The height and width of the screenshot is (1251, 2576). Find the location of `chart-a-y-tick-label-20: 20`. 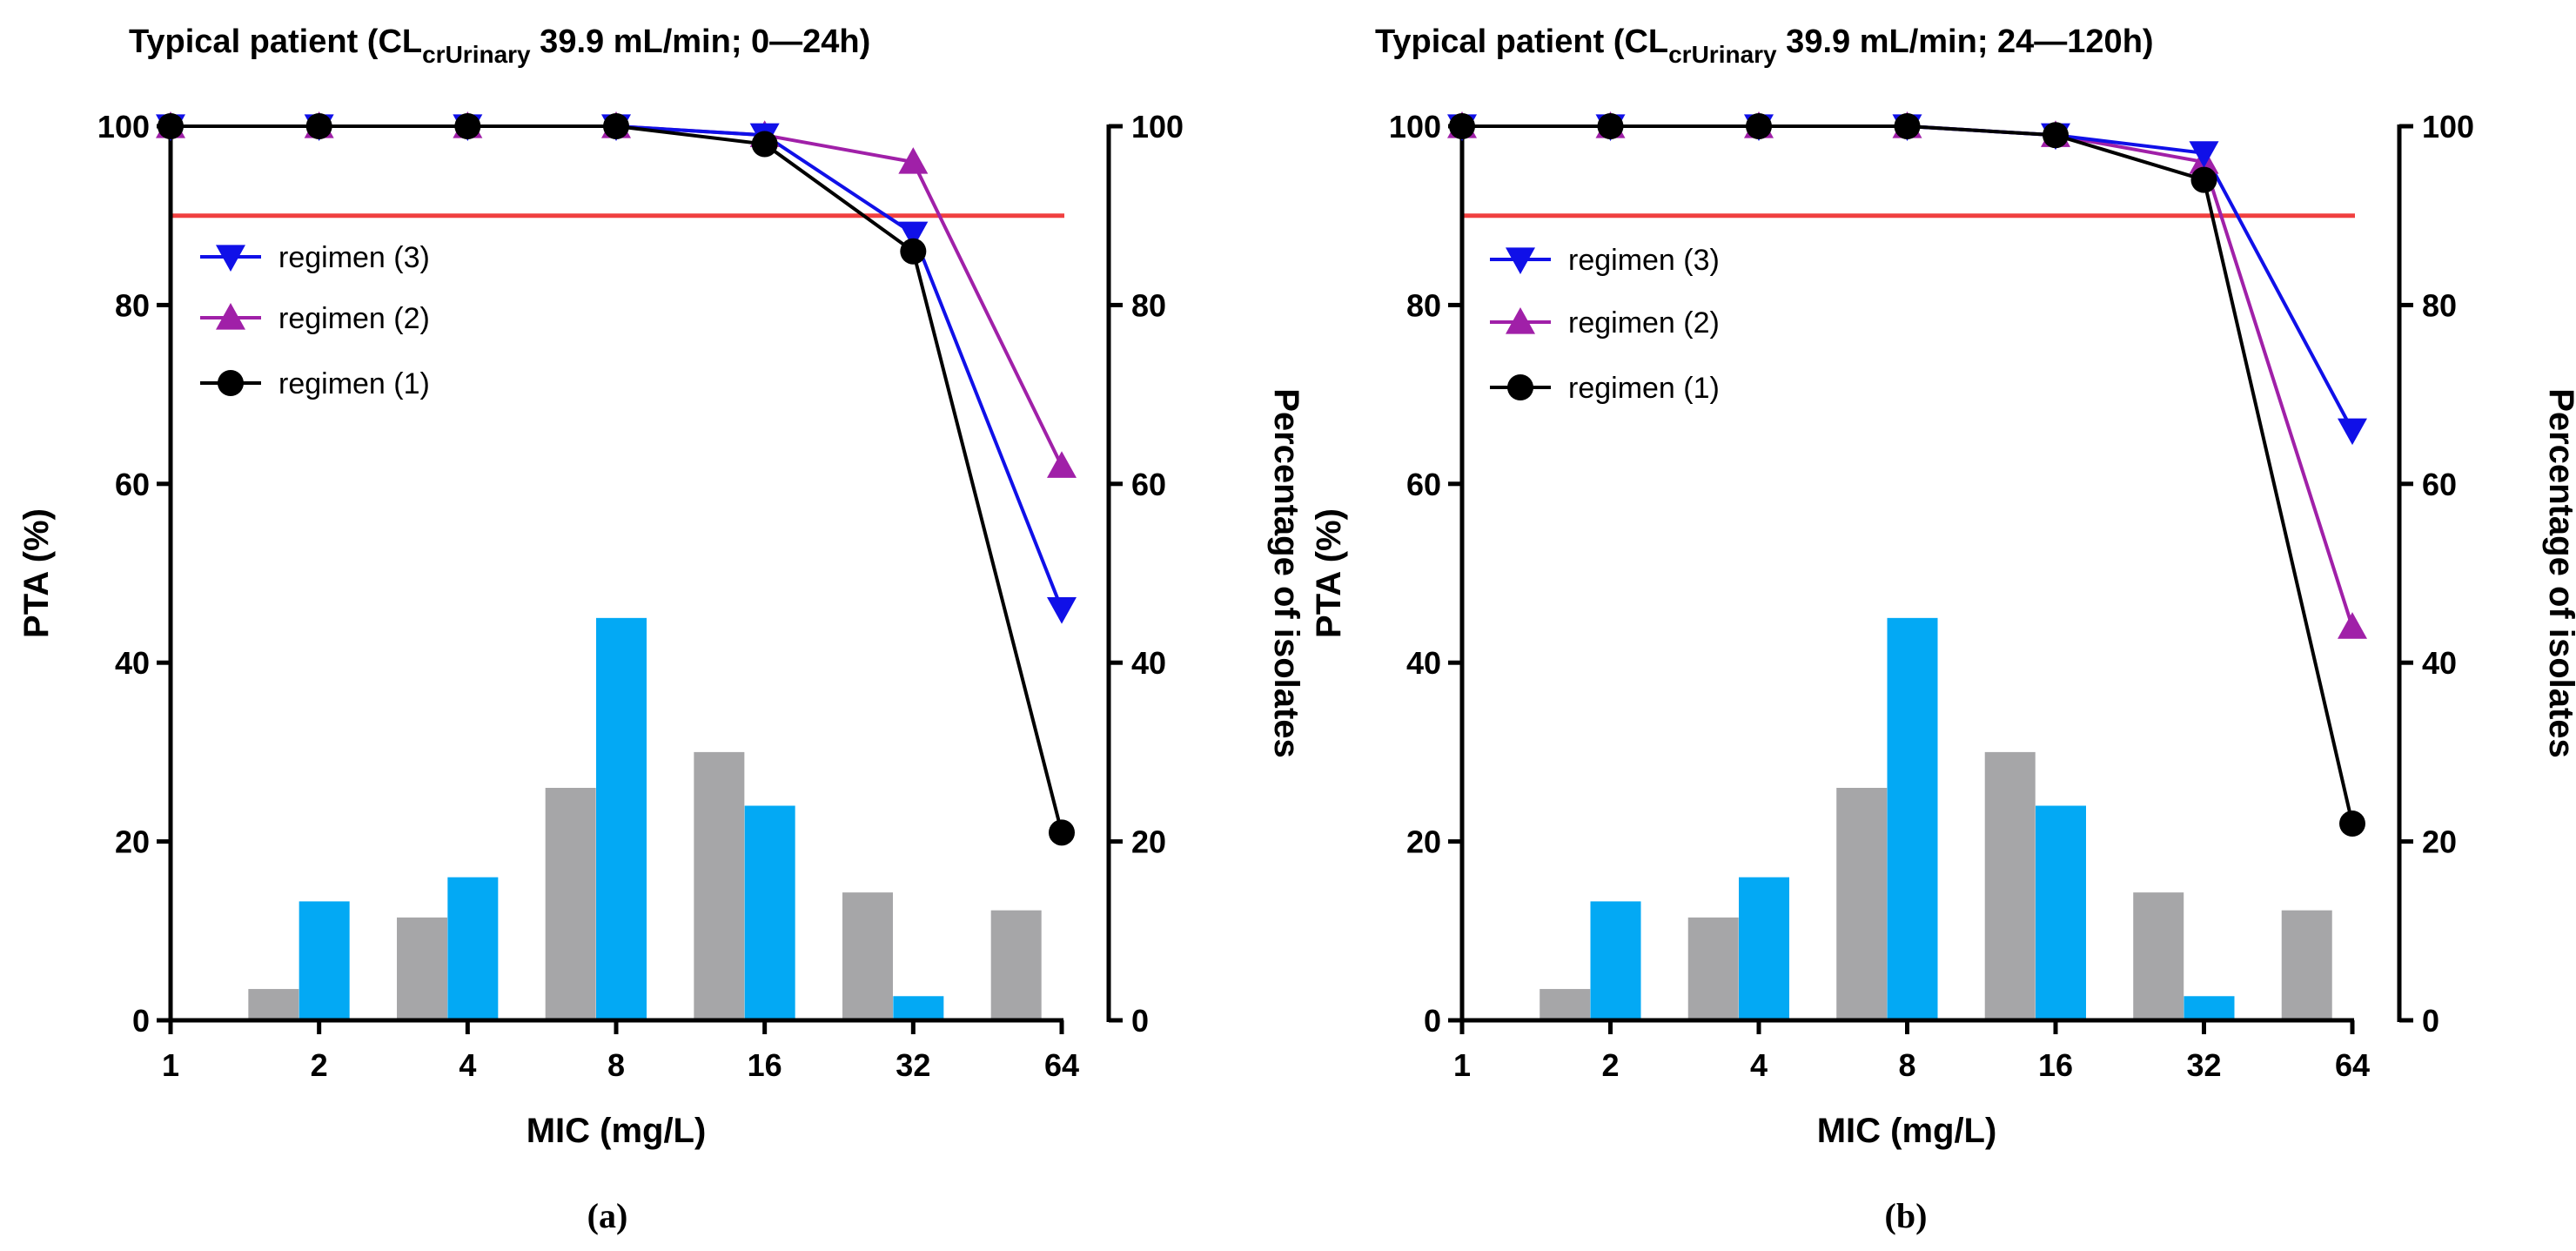

chart-a-y-tick-label-20: 20 is located at coordinates (133, 842).